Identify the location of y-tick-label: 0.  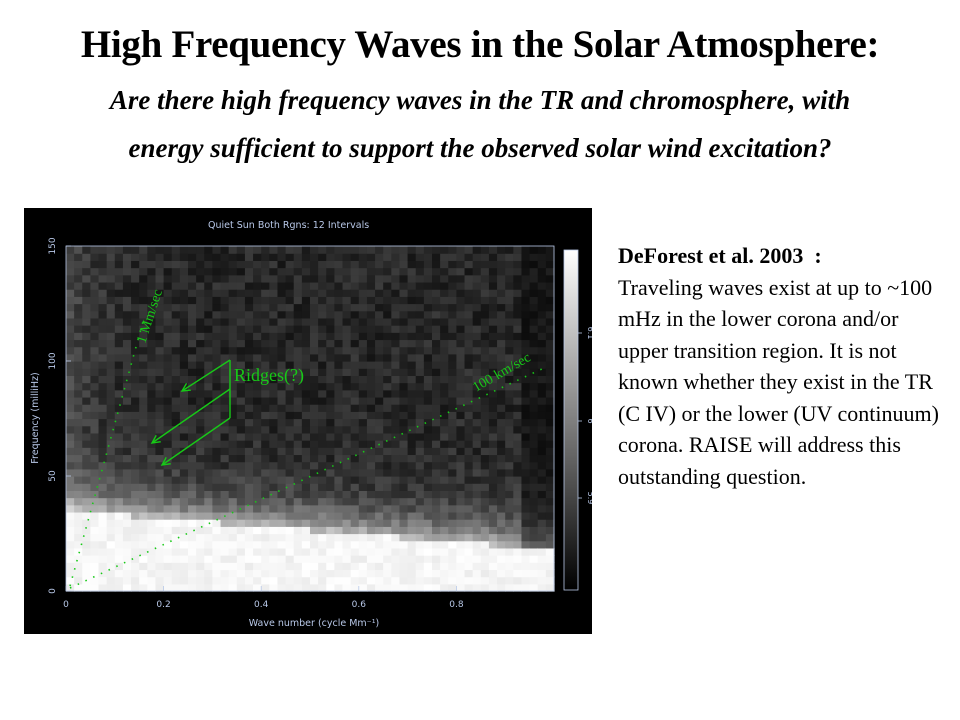
(53, 591).